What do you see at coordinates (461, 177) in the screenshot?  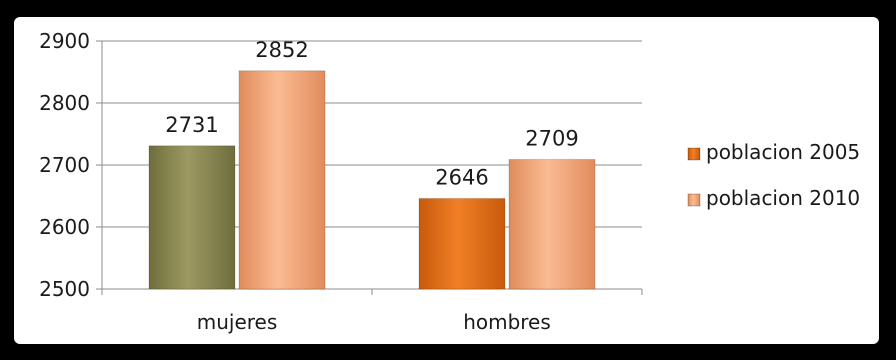 I see `data-label: 2646` at bounding box center [461, 177].